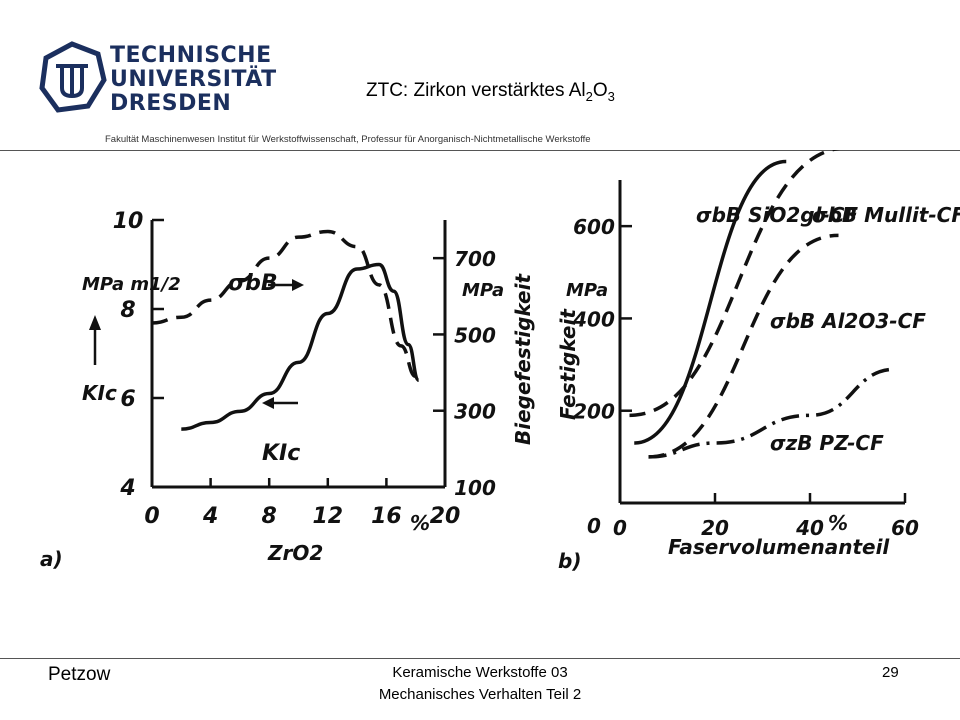  Describe the element at coordinates (523, 359) in the screenshot. I see `panel-a-right-label: Biegefestigkeit` at that location.